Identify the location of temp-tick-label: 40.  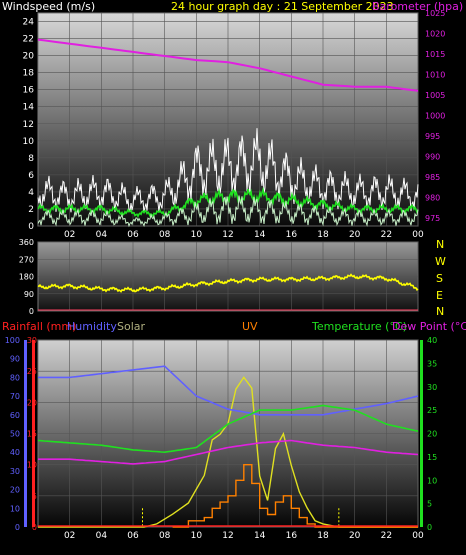
(432, 340).